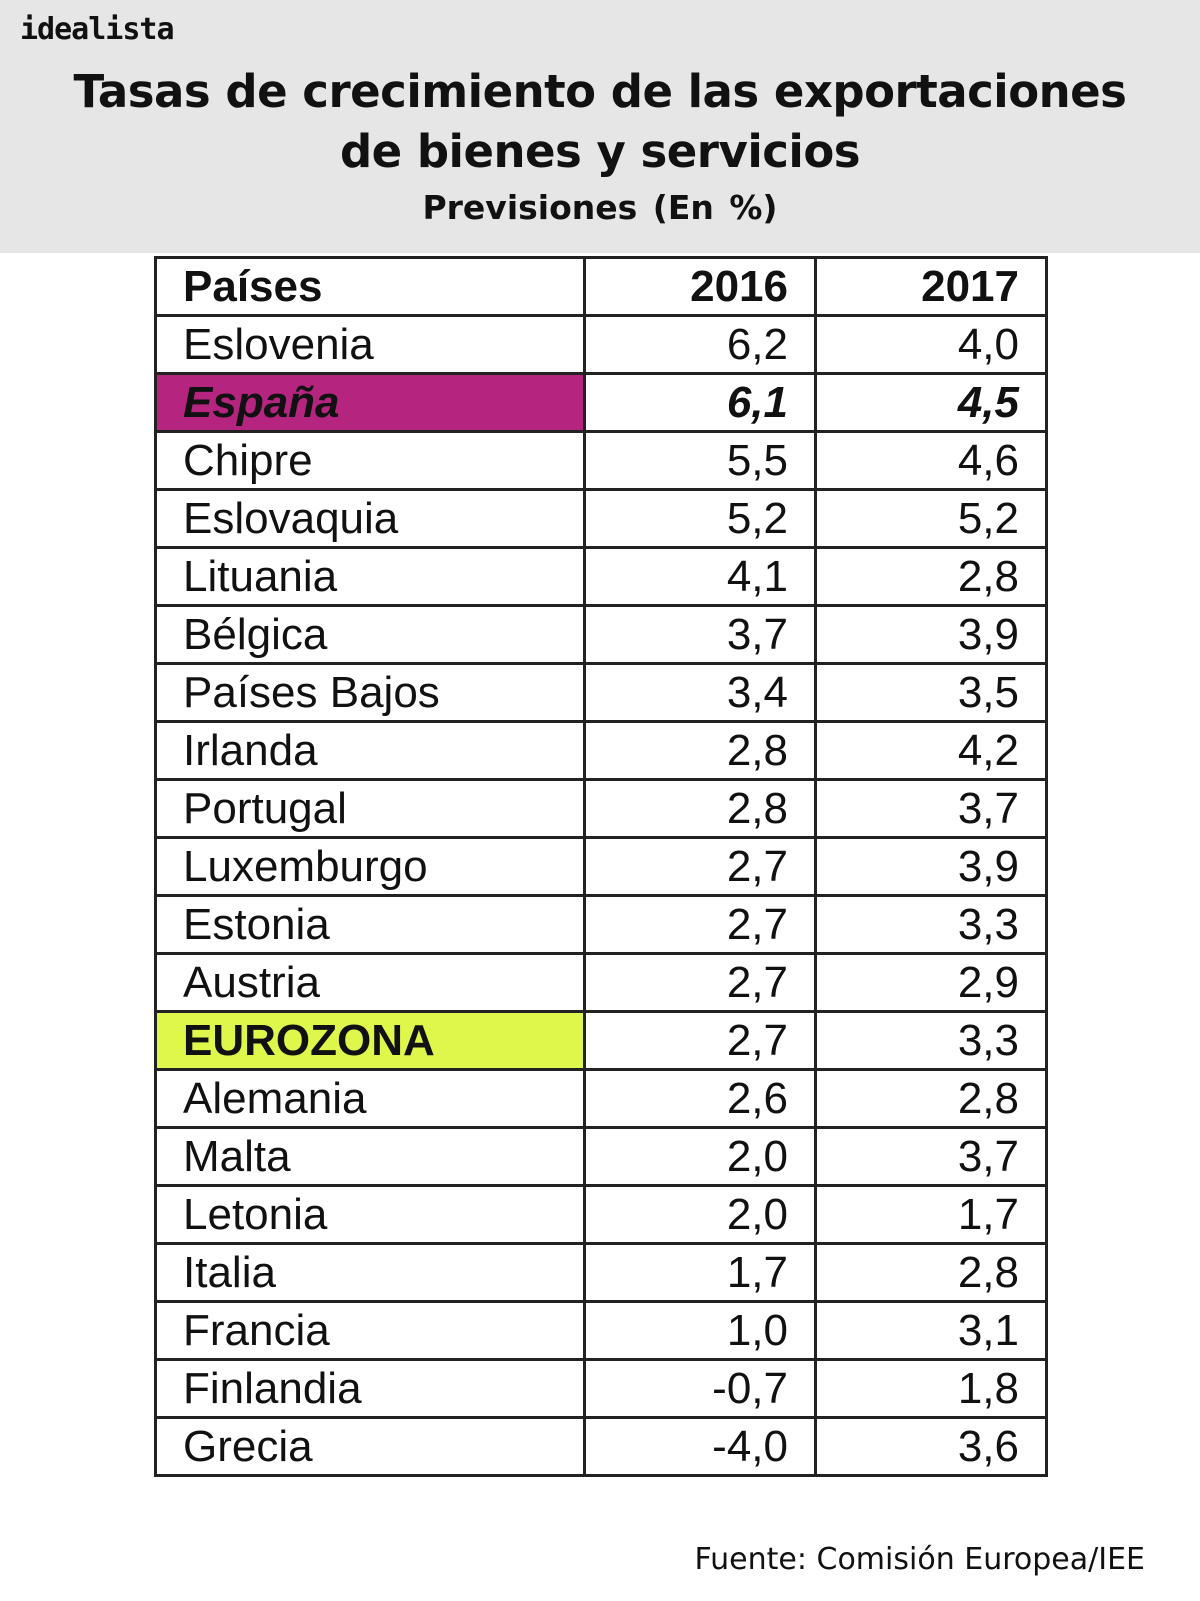 Image resolution: width=1200 pixels, height=1601 pixels. I want to click on table-row: Alemania 2,6 2,8, so click(601, 1098).